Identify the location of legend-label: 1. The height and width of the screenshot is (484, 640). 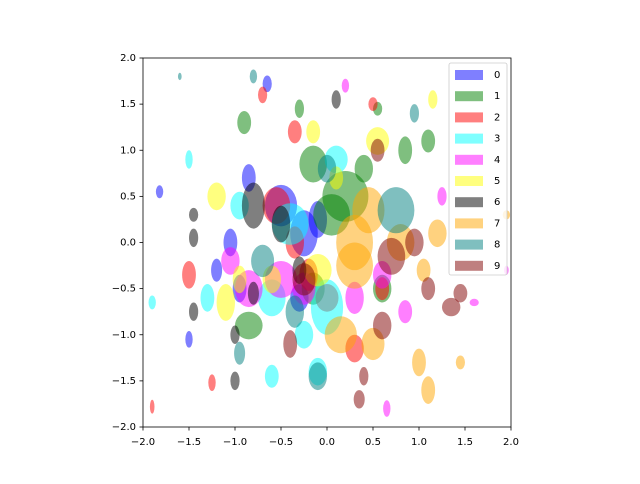
(497, 96).